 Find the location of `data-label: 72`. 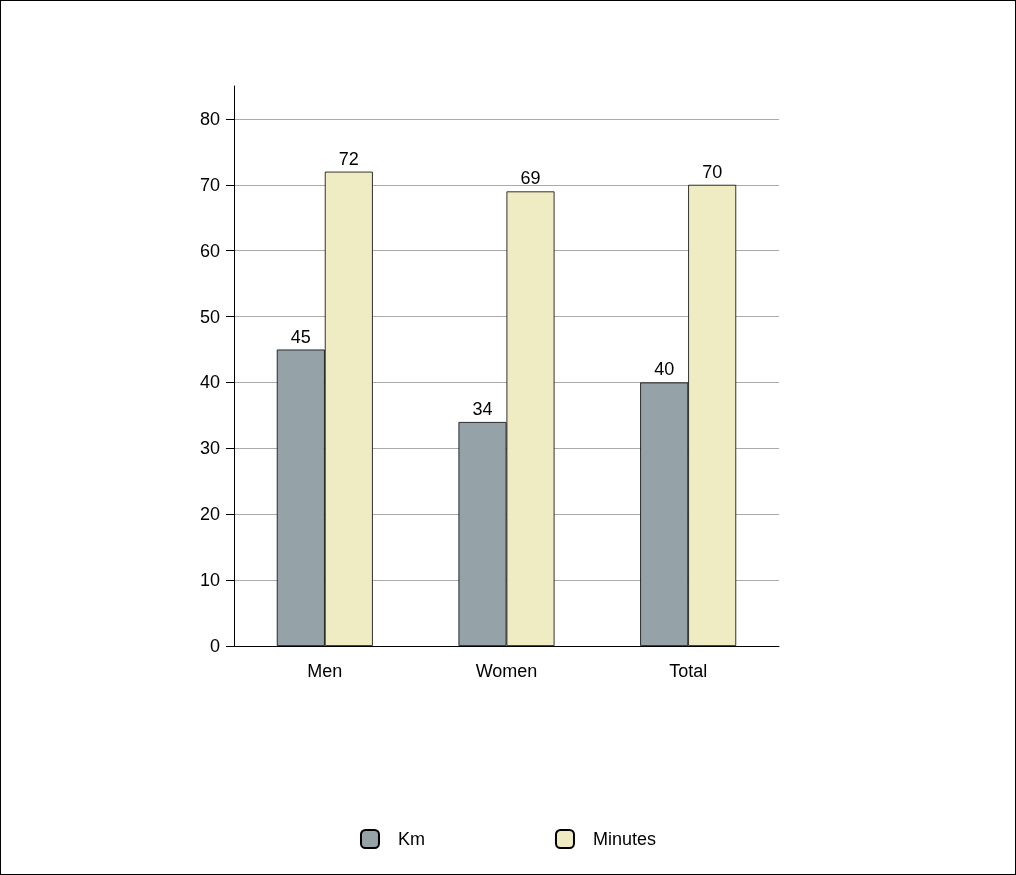

data-label: 72 is located at coordinates (348, 158).